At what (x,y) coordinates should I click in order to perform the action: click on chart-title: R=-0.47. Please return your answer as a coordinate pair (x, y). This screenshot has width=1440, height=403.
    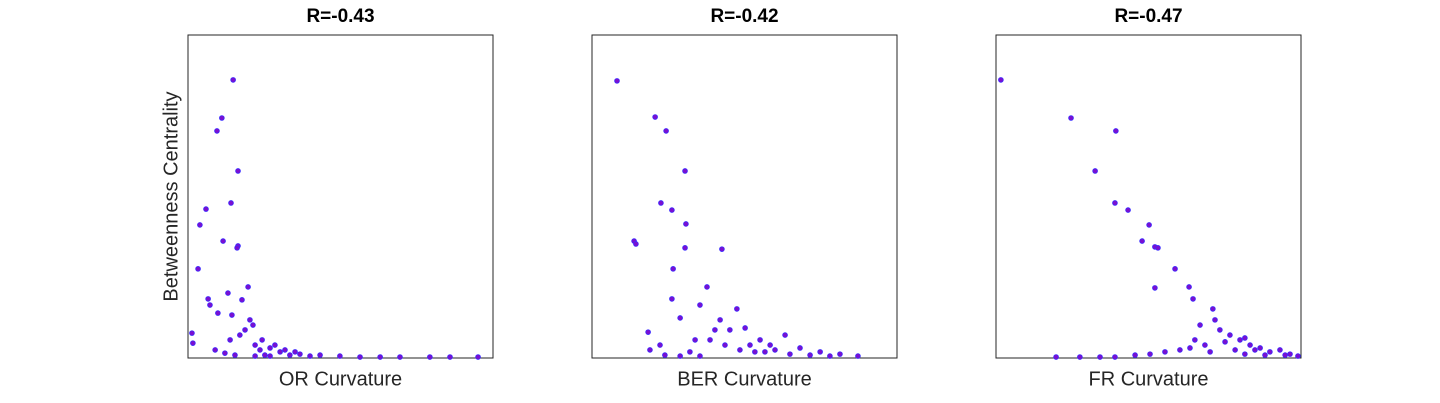
    Looking at the image, I should click on (1148, 16).